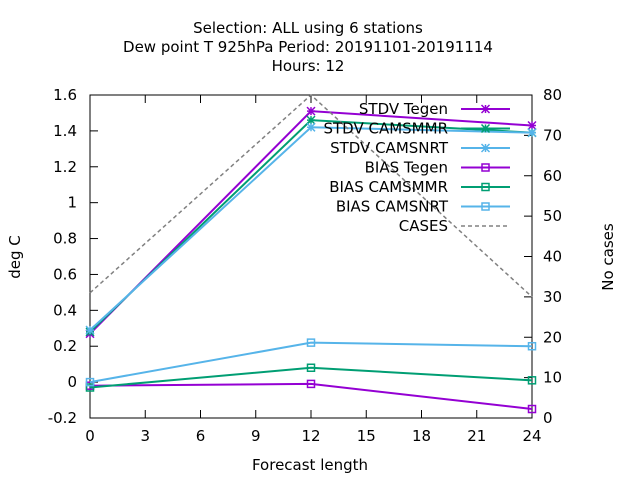 This screenshot has width=640, height=480. I want to click on legend-label: CASES, so click(423, 226).